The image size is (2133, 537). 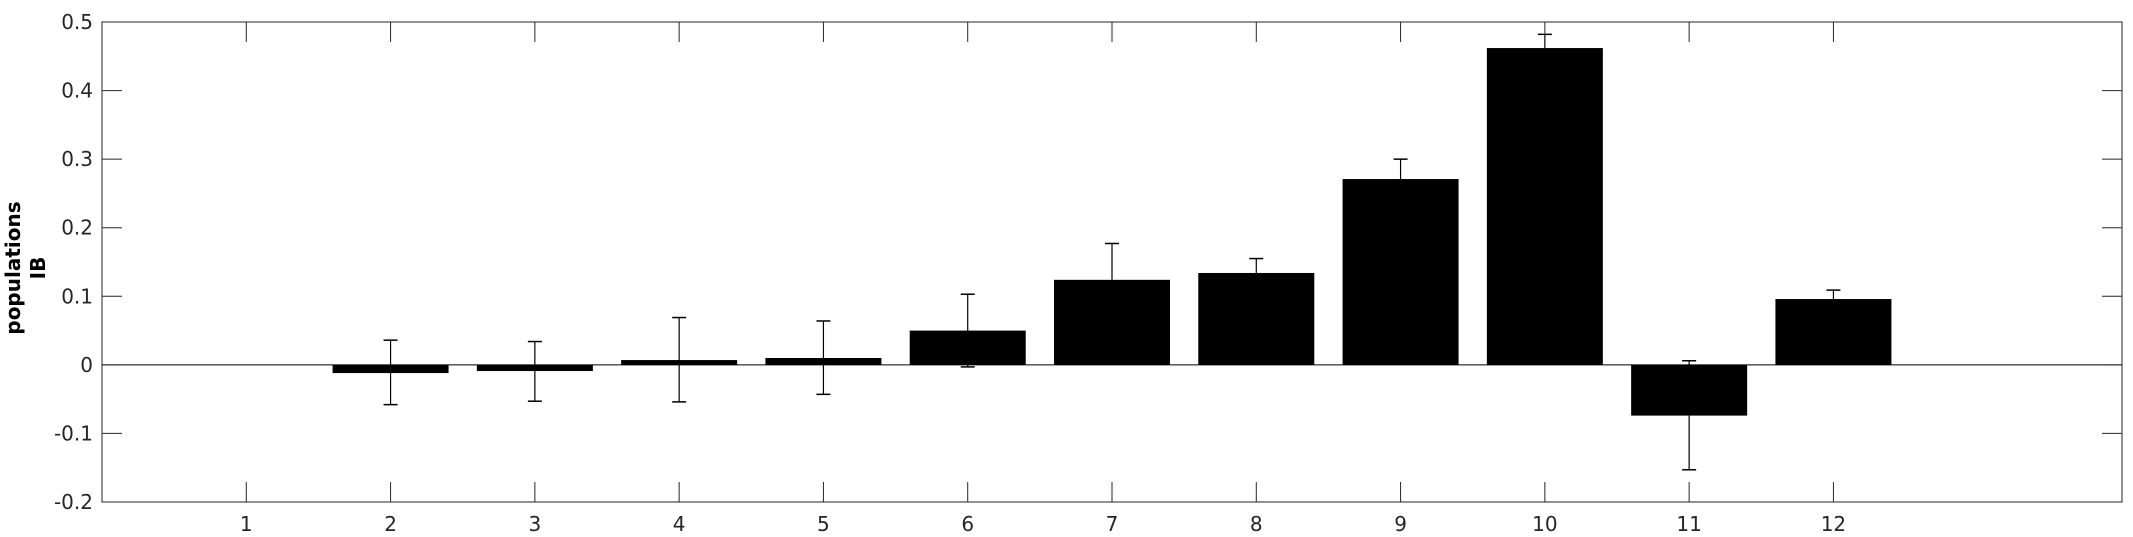 What do you see at coordinates (77, 228) in the screenshot?
I see `y-tick-label-4: 0.2` at bounding box center [77, 228].